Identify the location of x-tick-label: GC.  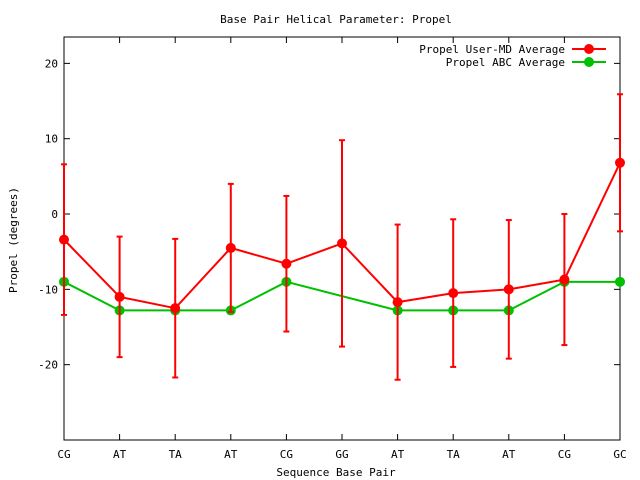
(619, 454).